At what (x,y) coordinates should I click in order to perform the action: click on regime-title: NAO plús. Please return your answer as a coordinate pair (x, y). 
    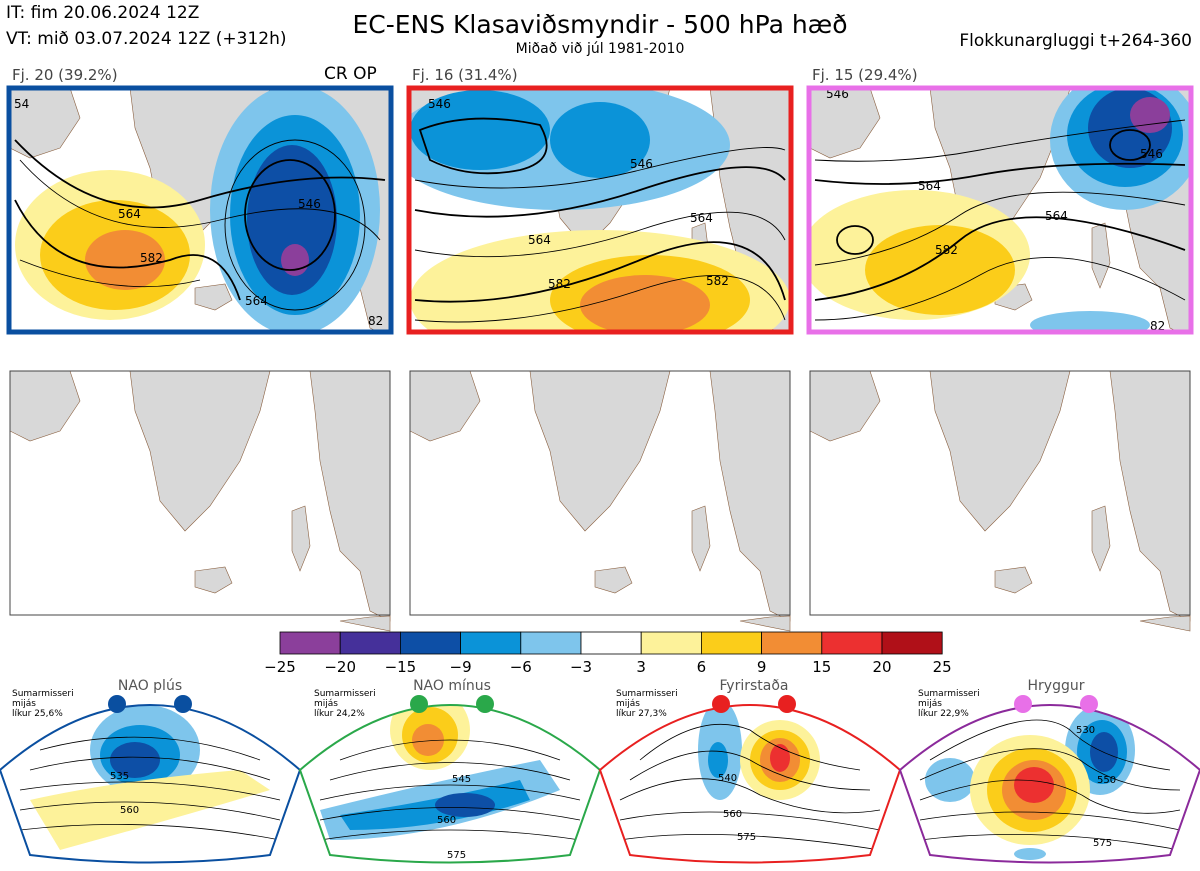
    Looking at the image, I should click on (150, 686).